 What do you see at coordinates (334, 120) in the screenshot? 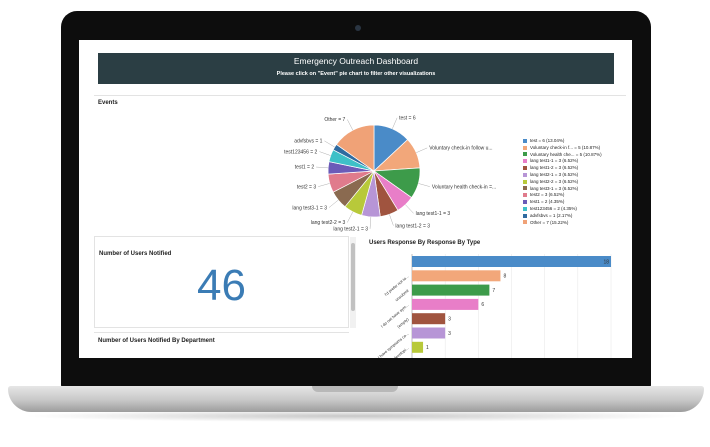
I see `pie-slice-label: Other = 7` at bounding box center [334, 120].